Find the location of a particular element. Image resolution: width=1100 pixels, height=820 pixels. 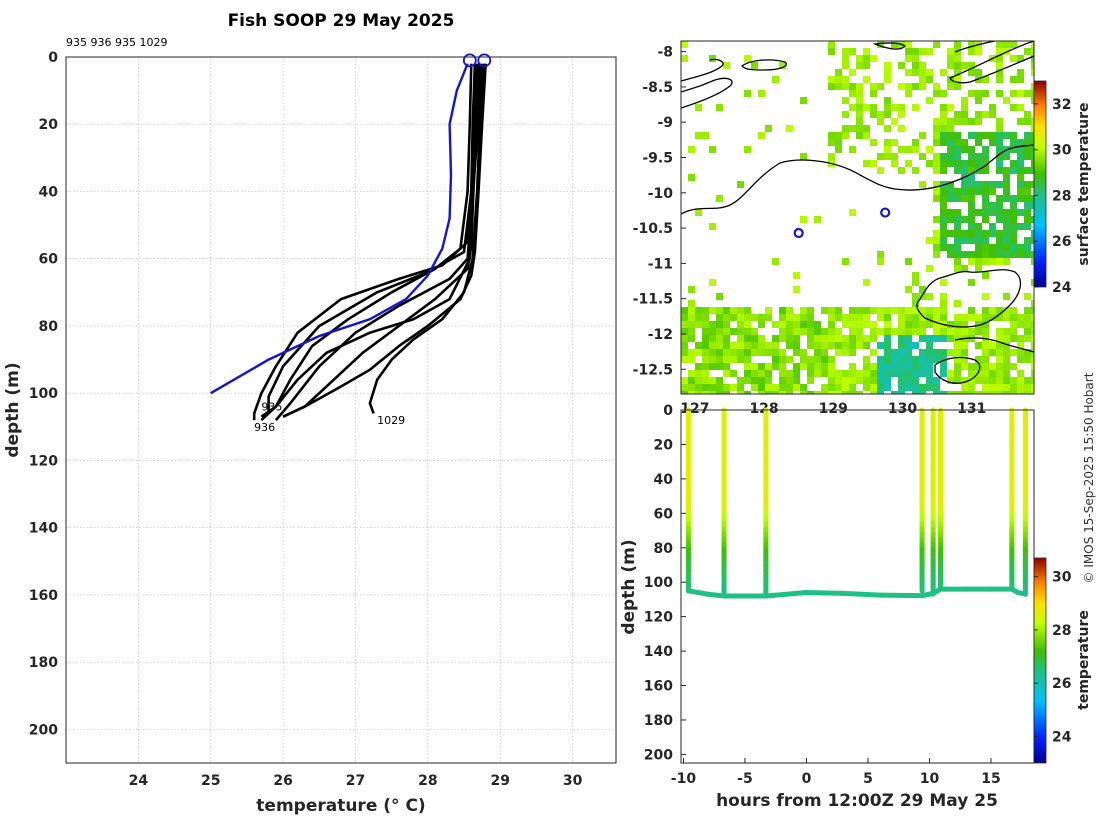

profile-start-marker is located at coordinates (469, 60).